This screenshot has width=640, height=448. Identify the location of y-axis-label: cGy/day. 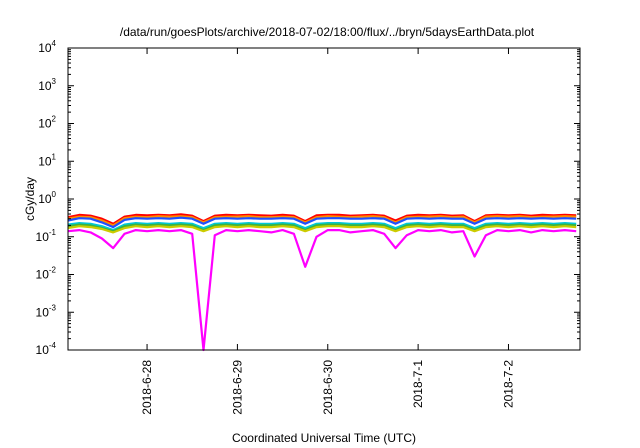
(30, 199).